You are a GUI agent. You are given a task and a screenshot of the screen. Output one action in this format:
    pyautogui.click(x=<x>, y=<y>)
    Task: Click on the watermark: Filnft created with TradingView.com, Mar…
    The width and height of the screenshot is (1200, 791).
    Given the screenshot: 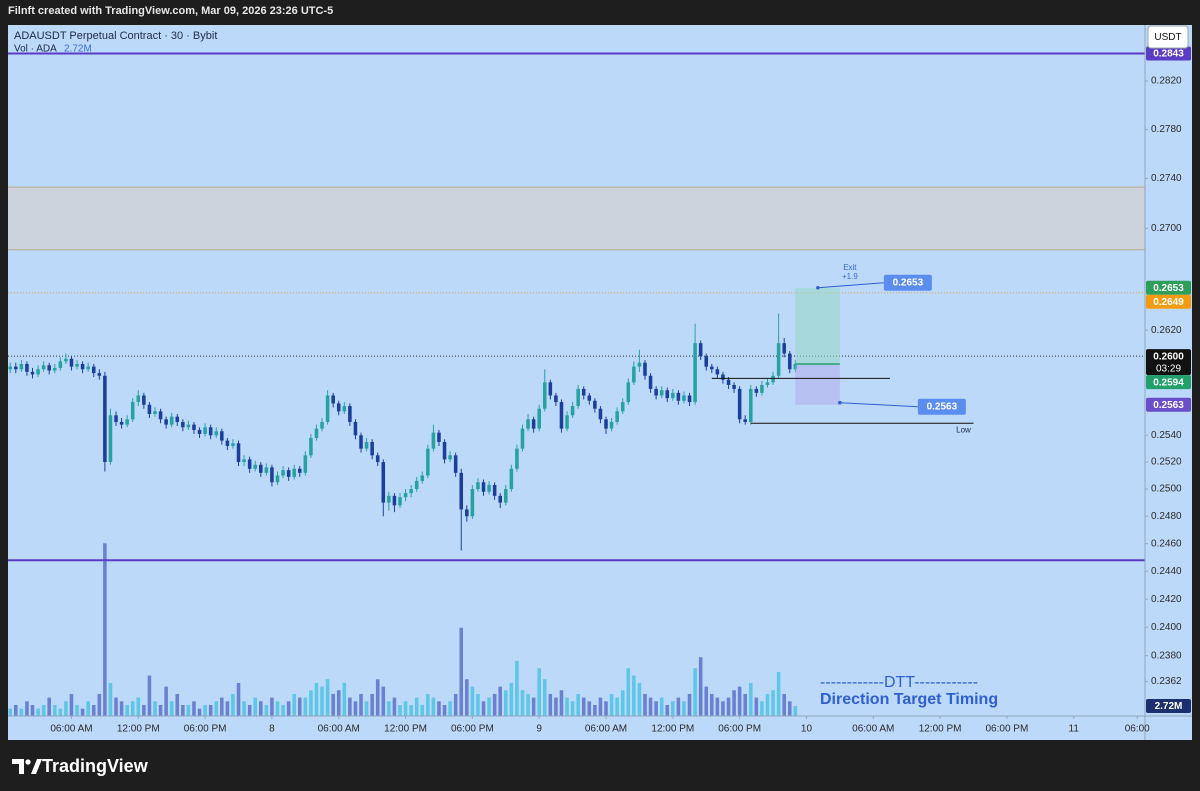 What is the action you would take?
    pyautogui.click(x=170, y=11)
    